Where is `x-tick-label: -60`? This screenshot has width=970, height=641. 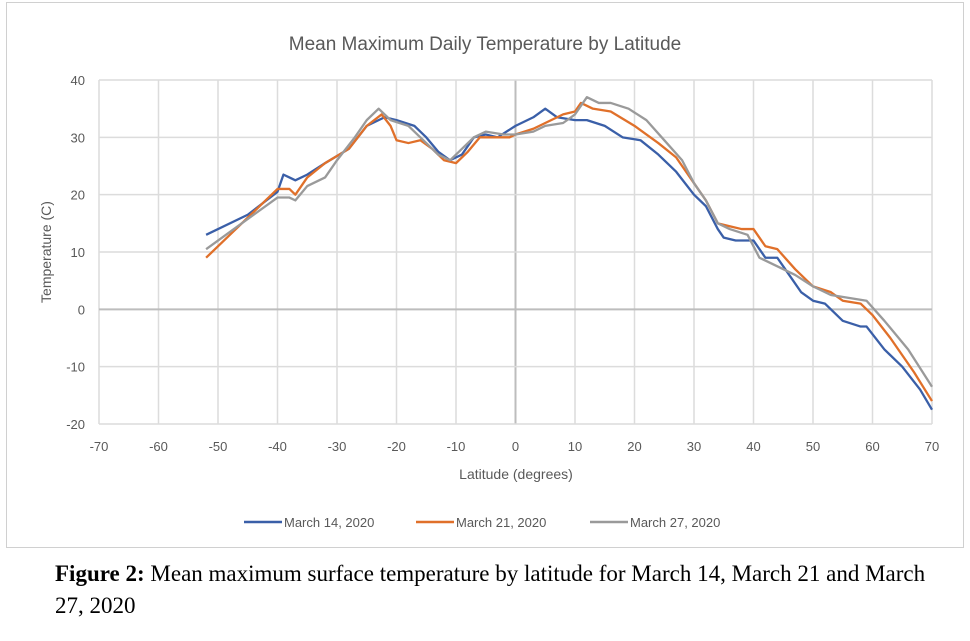 x-tick-label: -60 is located at coordinates (158, 446).